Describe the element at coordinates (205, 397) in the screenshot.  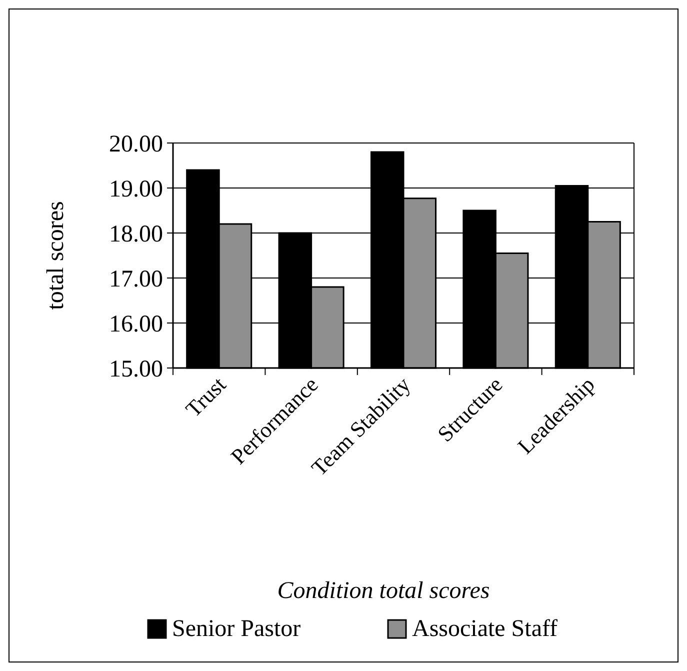
I see `x-tick-label: Trust` at that location.